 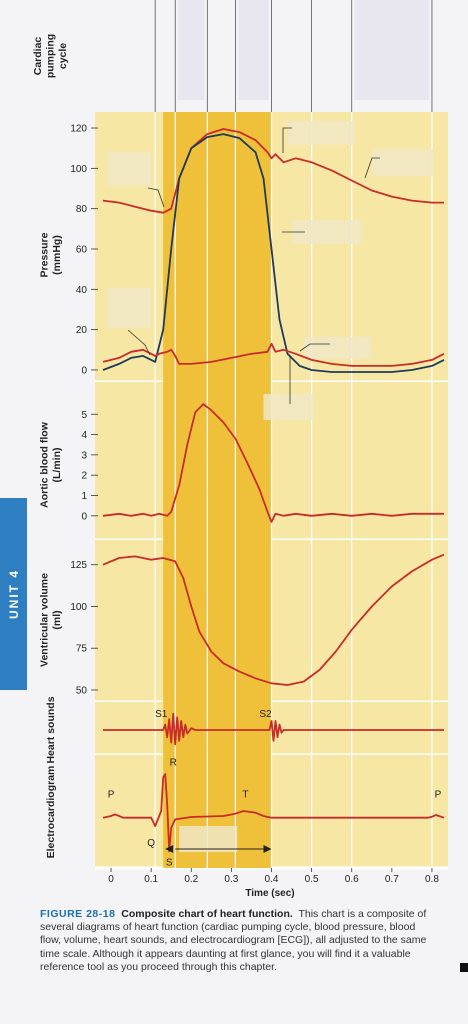 What do you see at coordinates (84, 415) in the screenshot?
I see `aortic_flow-y-tick-label: 5` at bounding box center [84, 415].